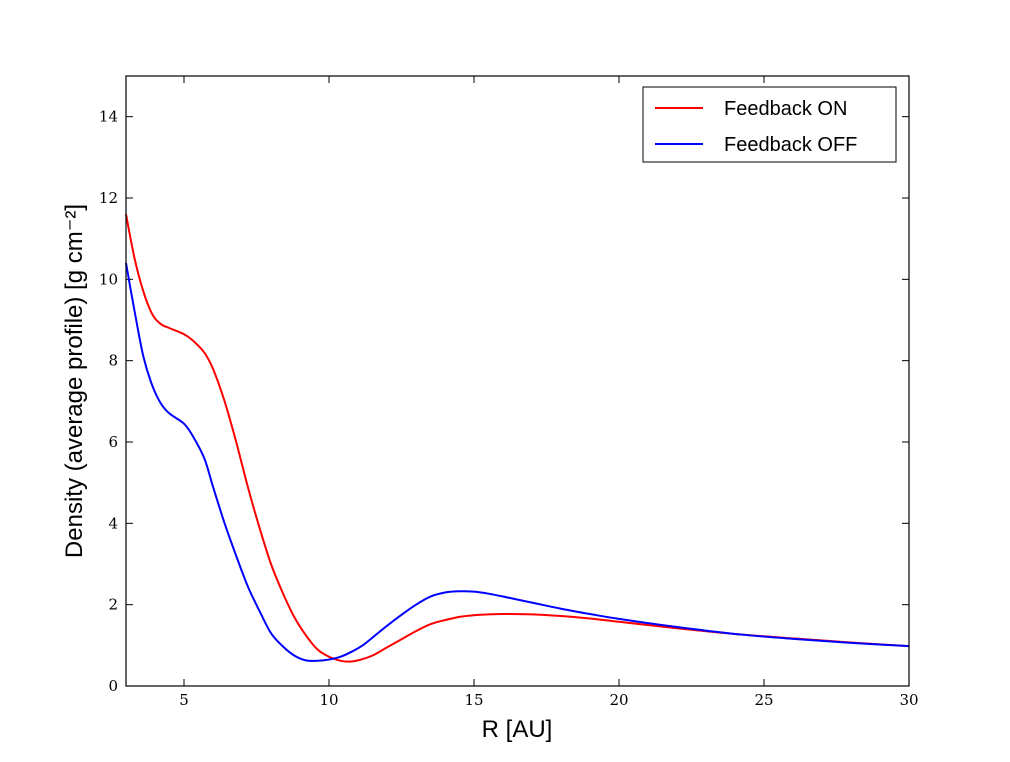 The width and height of the screenshot is (1010, 762). Describe the element at coordinates (517, 729) in the screenshot. I see `x-axis-label: R [AU]` at that location.